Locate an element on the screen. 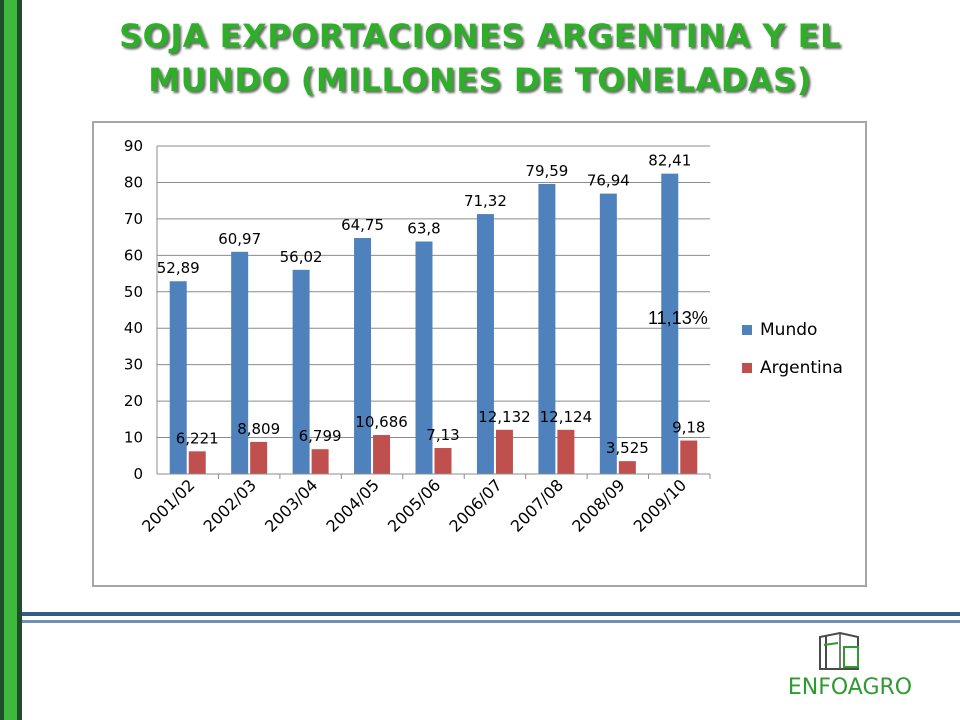 The height and width of the screenshot is (720, 960). x-category-label: 2007/08 is located at coordinates (537, 505).